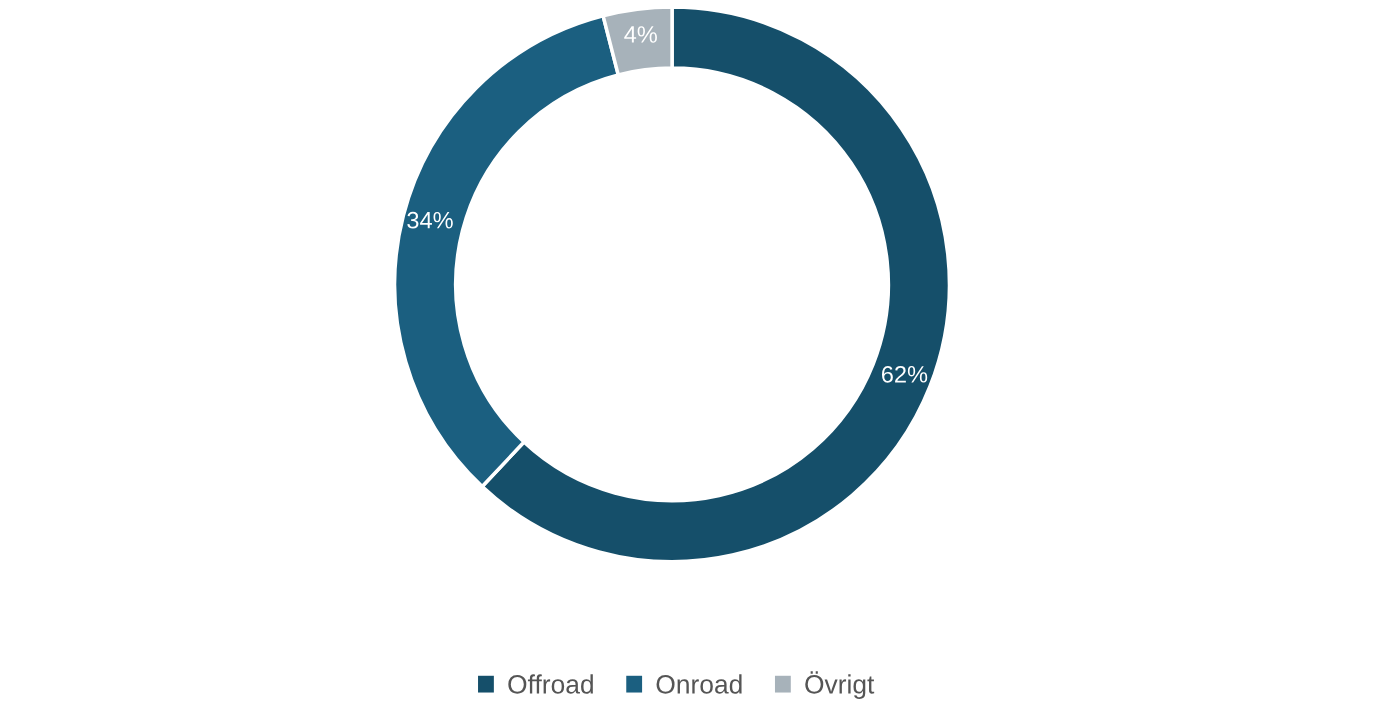 Image resolution: width=1380 pixels, height=710 pixels. I want to click on data-label: 62%, so click(904, 374).